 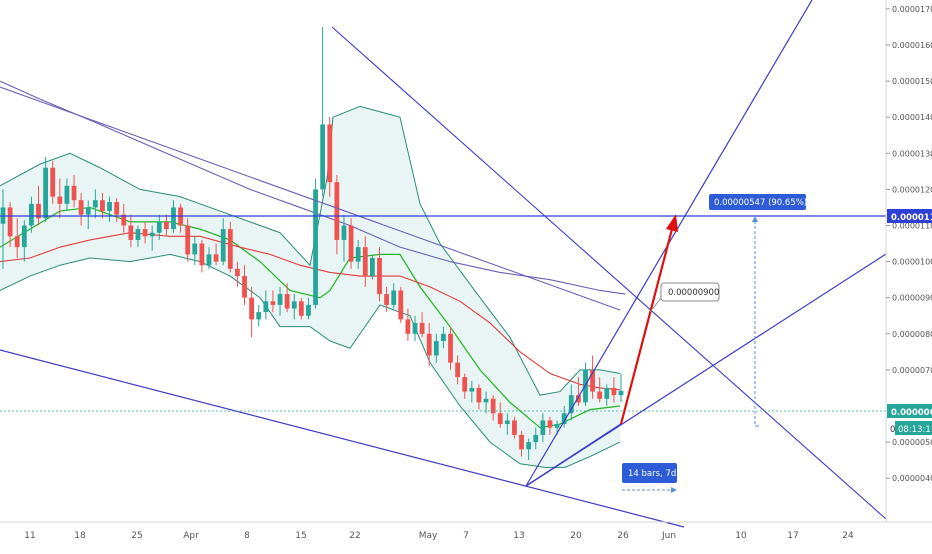 What do you see at coordinates (573, 455) in the screenshot?
I see `trend-support-line` at bounding box center [573, 455].